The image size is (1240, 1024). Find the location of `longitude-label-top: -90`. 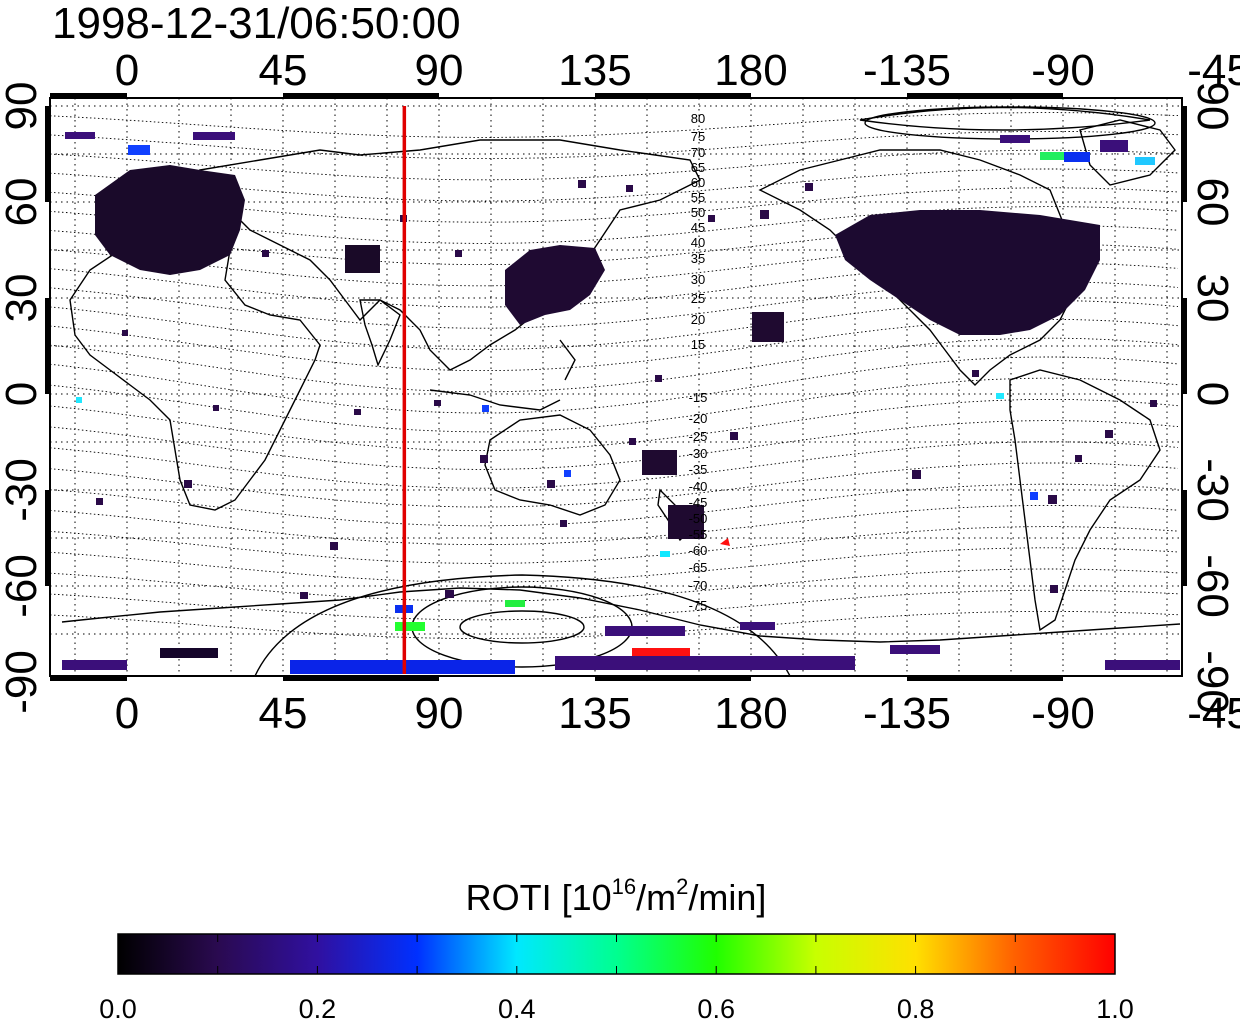

longitude-label-top: -90 is located at coordinates (1063, 70).